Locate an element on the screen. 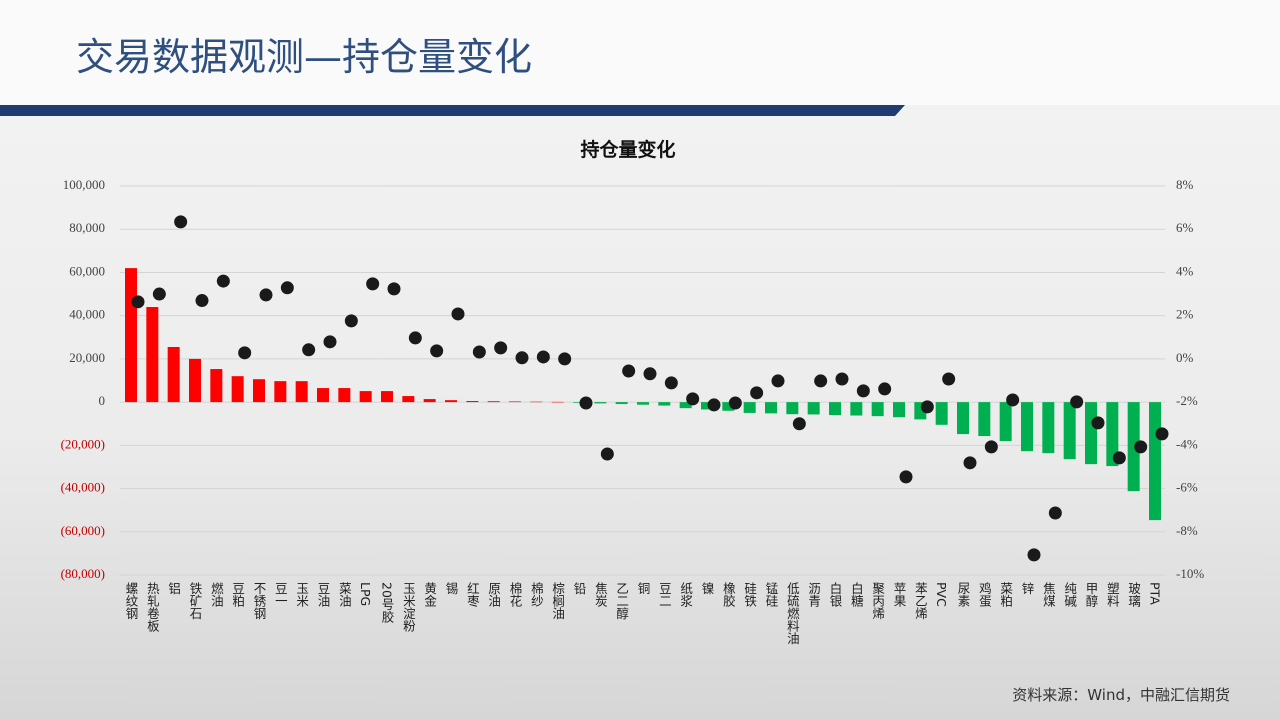 The width and height of the screenshot is (1280, 720). x-tick-label: PVC is located at coordinates (941, 594).